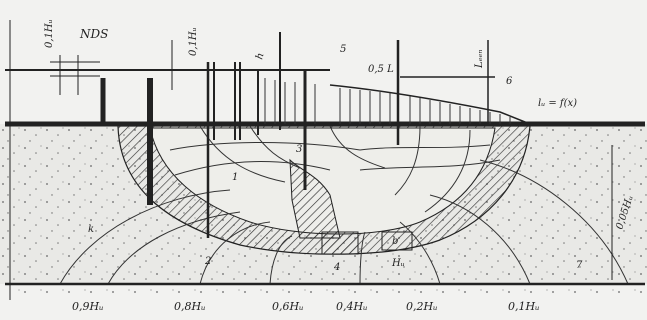  What do you see at coordinates (557, 103) in the screenshot?
I see `label-func: lᵤ = f(x)` at bounding box center [557, 103].